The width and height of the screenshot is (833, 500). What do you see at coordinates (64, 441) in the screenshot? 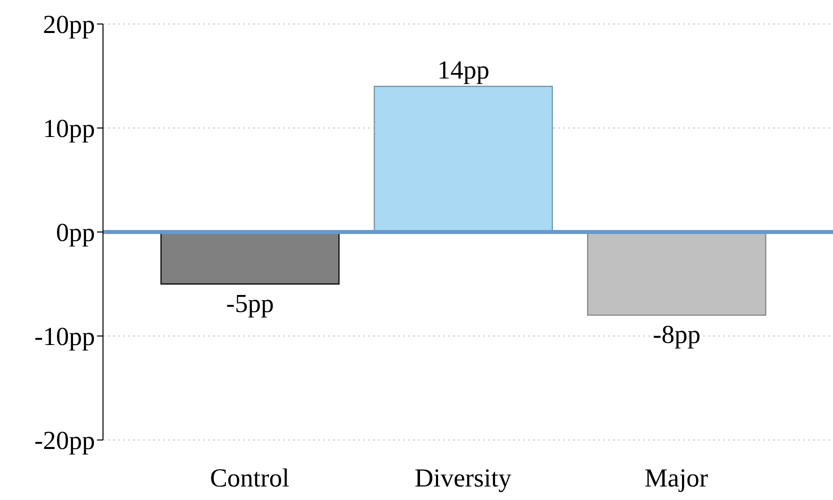
I see `y-tick-label: -20pp` at bounding box center [64, 441].